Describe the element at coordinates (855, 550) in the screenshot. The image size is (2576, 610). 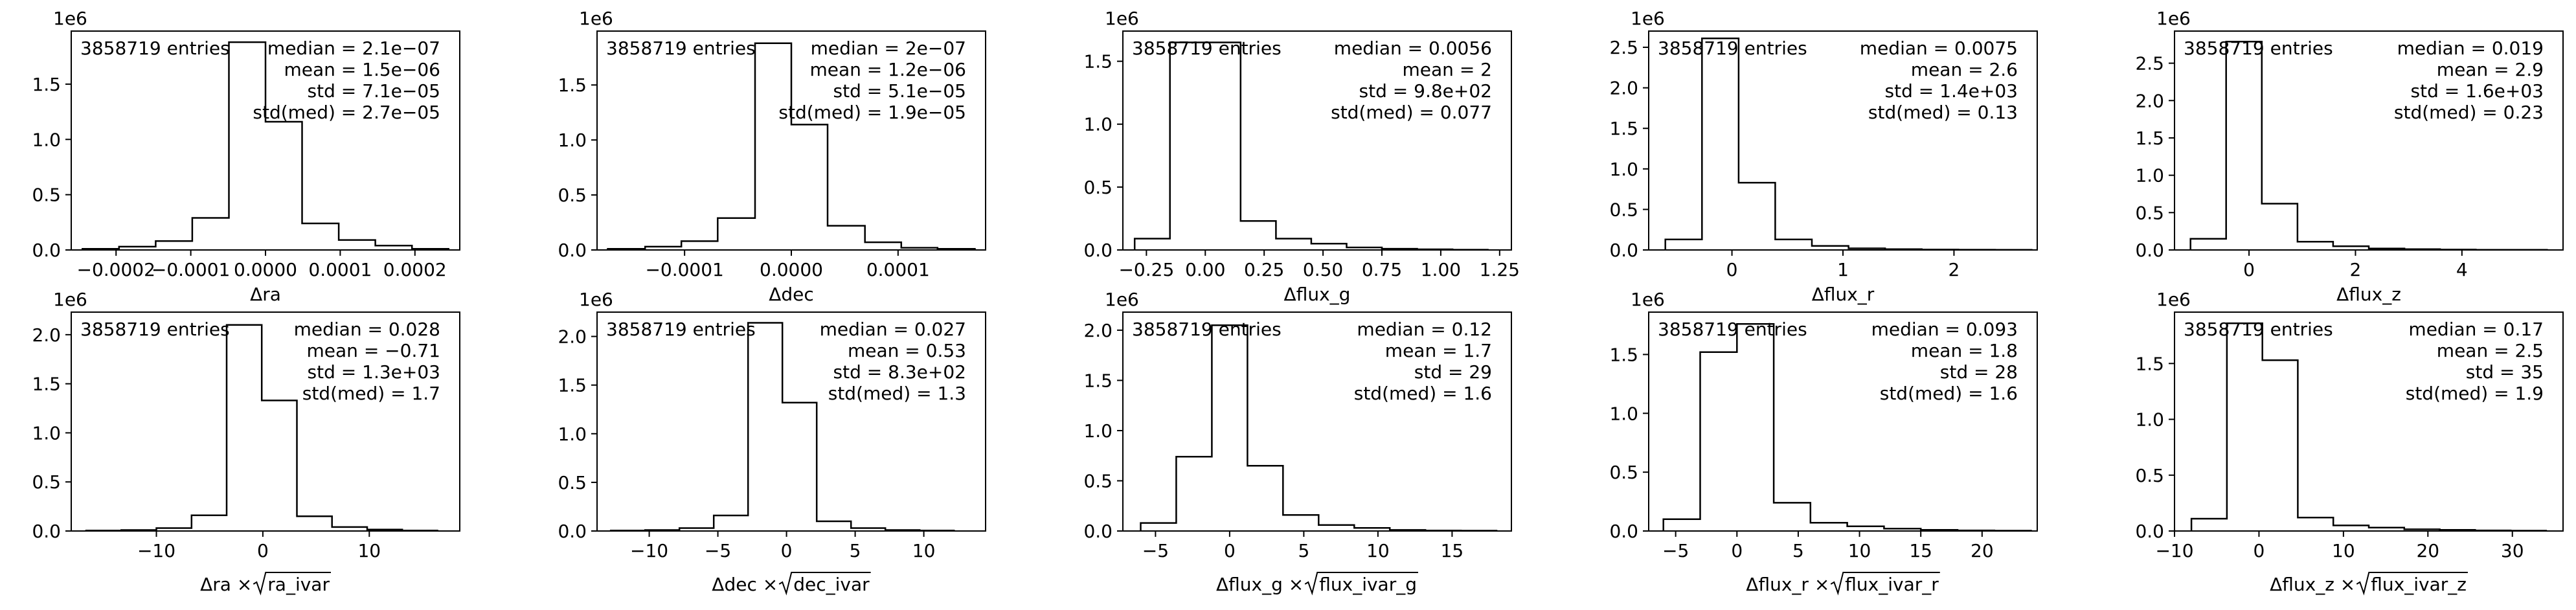
I see `x-tick-label: 5` at that location.